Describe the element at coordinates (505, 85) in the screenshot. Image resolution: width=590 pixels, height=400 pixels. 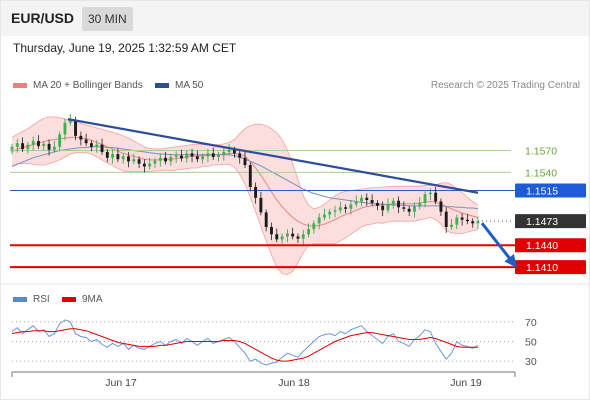
I see `credit-text: Research © 2025 Trading Central` at that location.